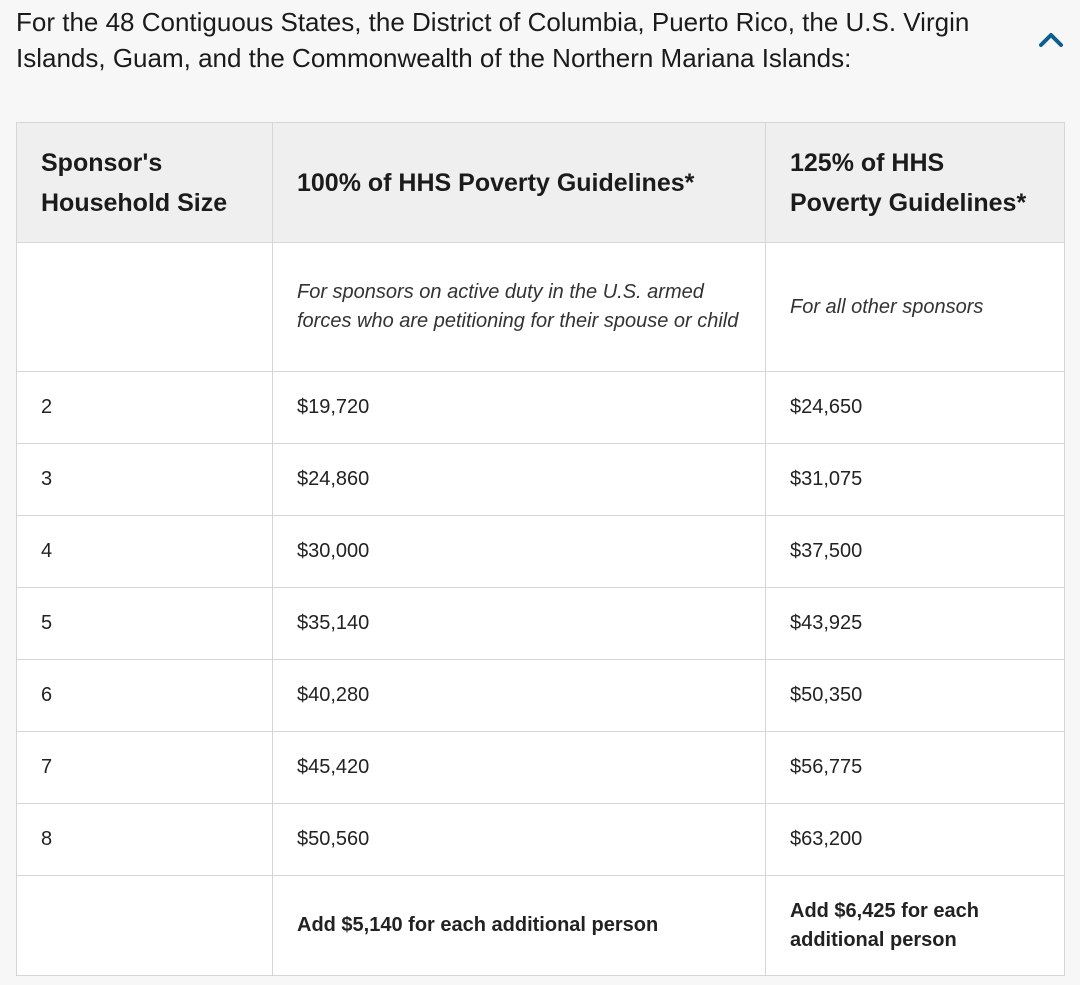  Describe the element at coordinates (915, 695) in the screenshot. I see `amount-125-cell: $50,350` at that location.